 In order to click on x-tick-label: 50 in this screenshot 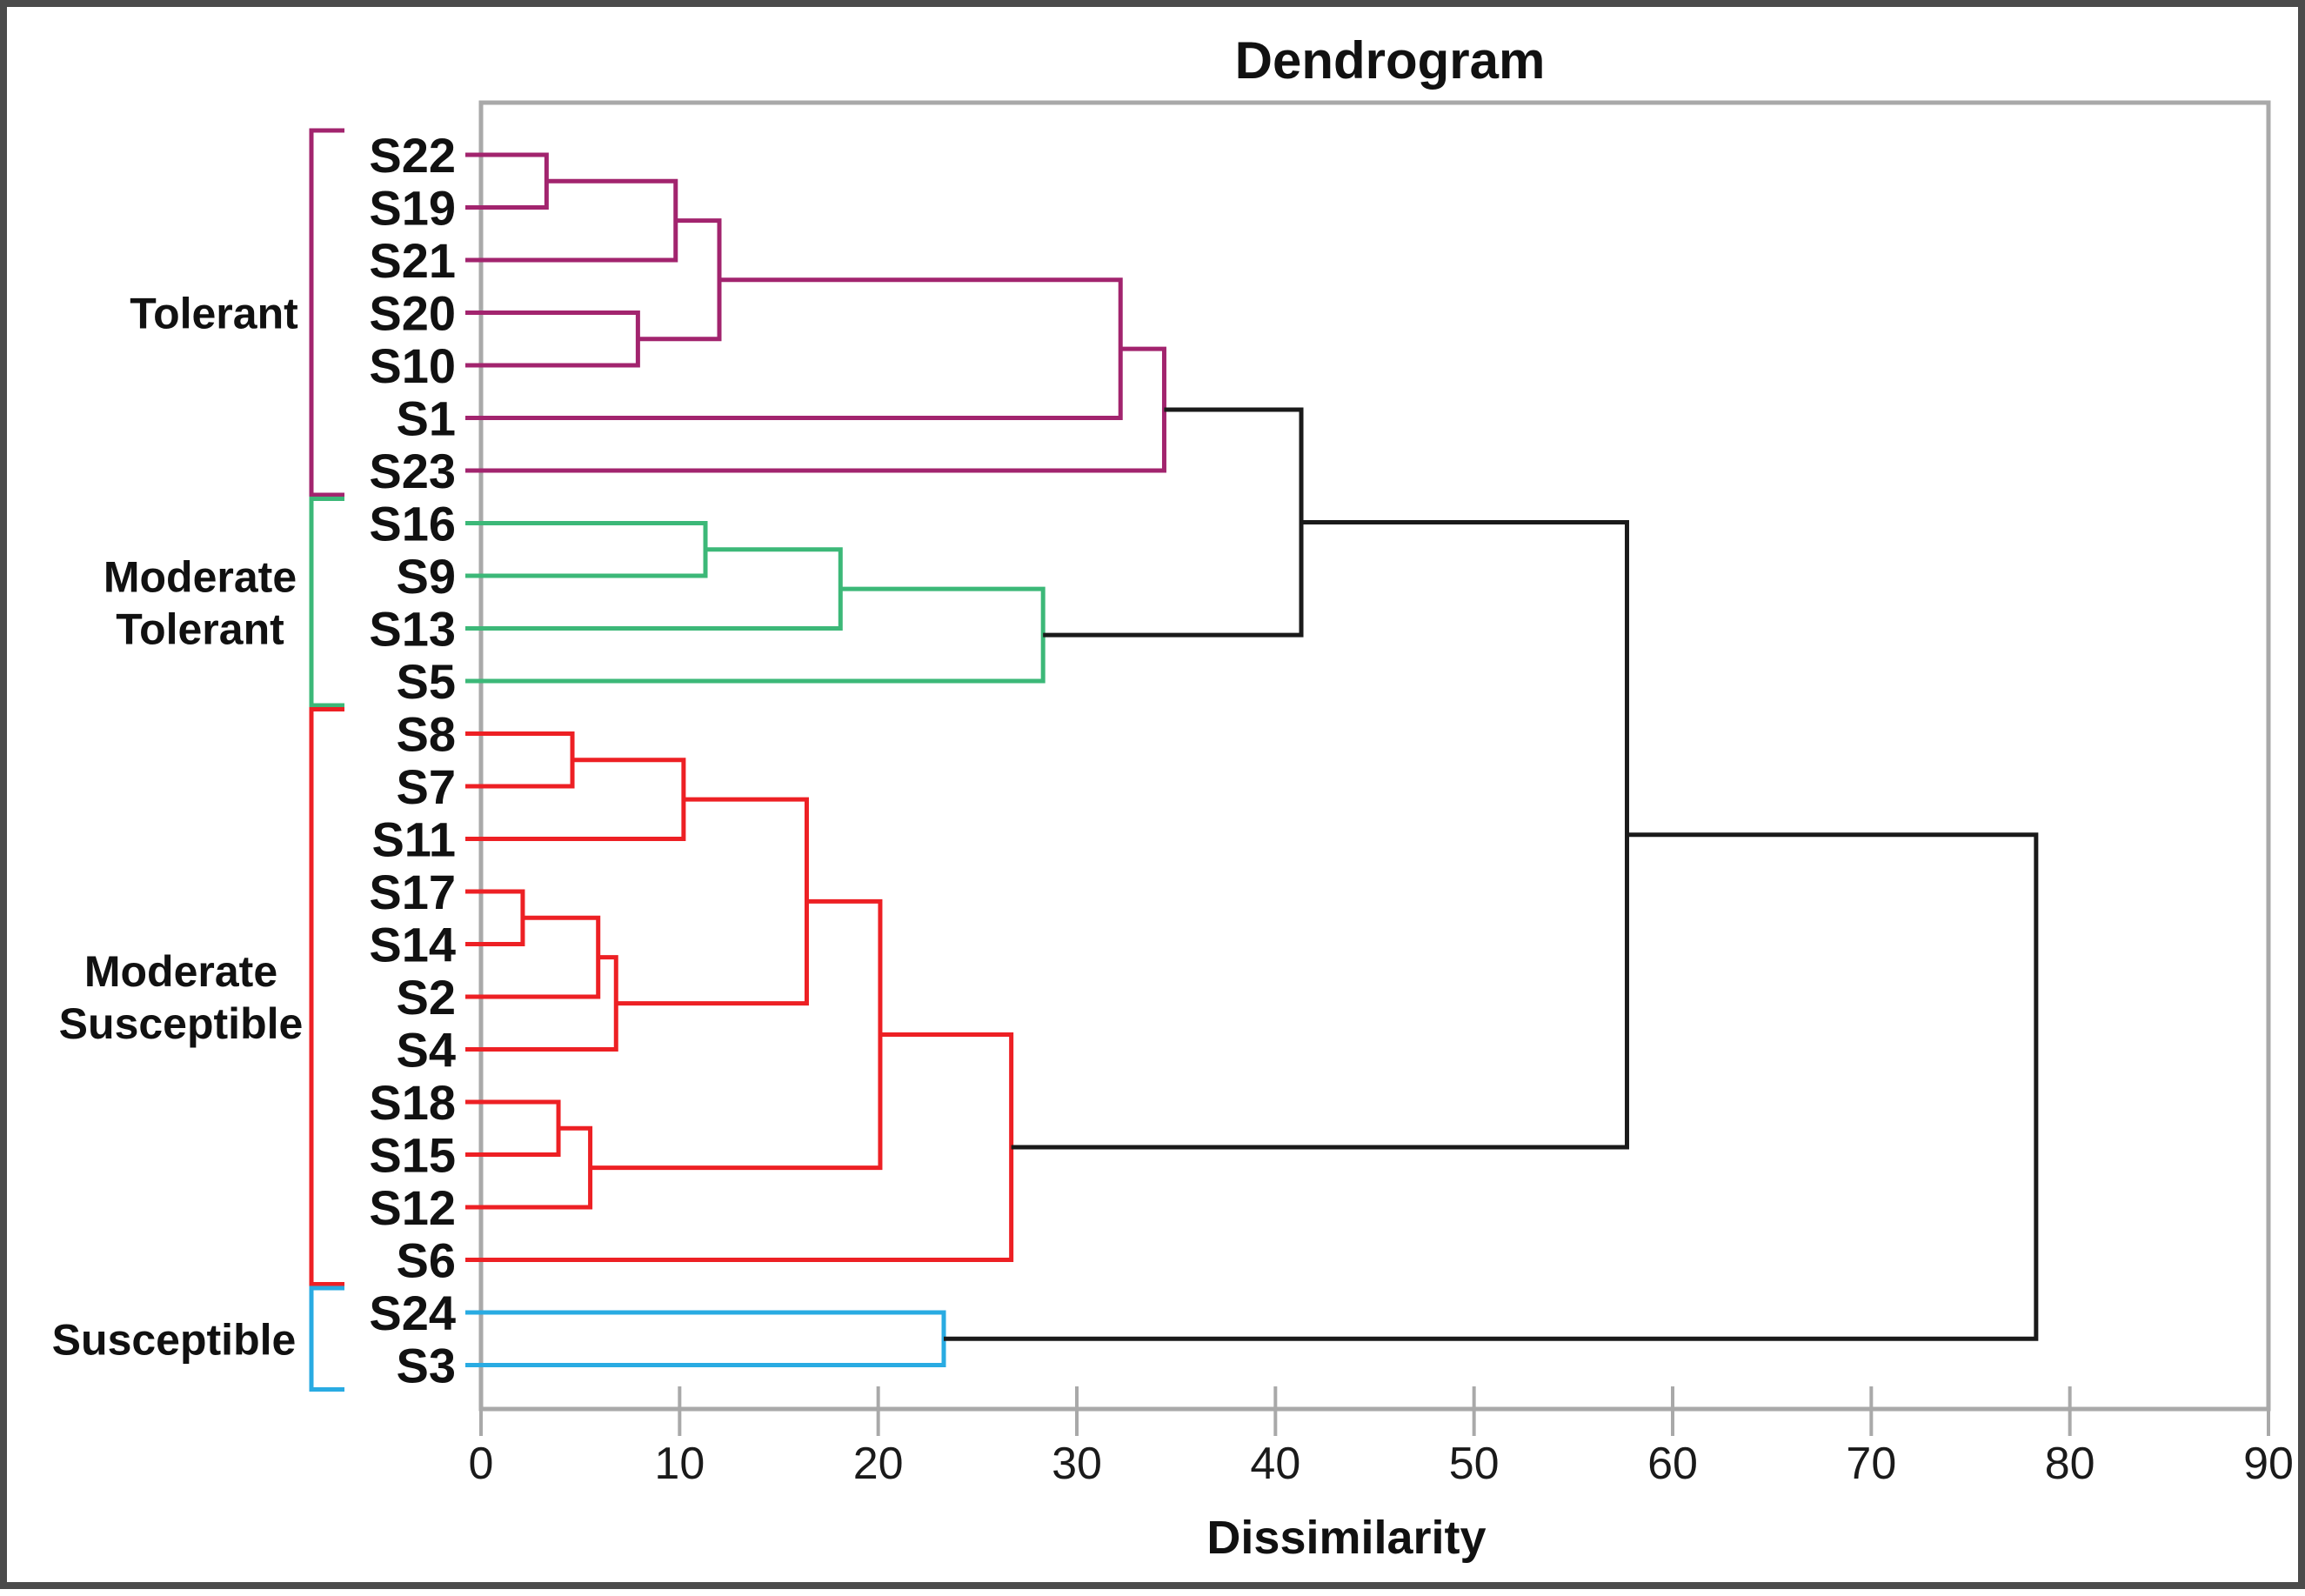, I will do `click(1474, 1464)`.